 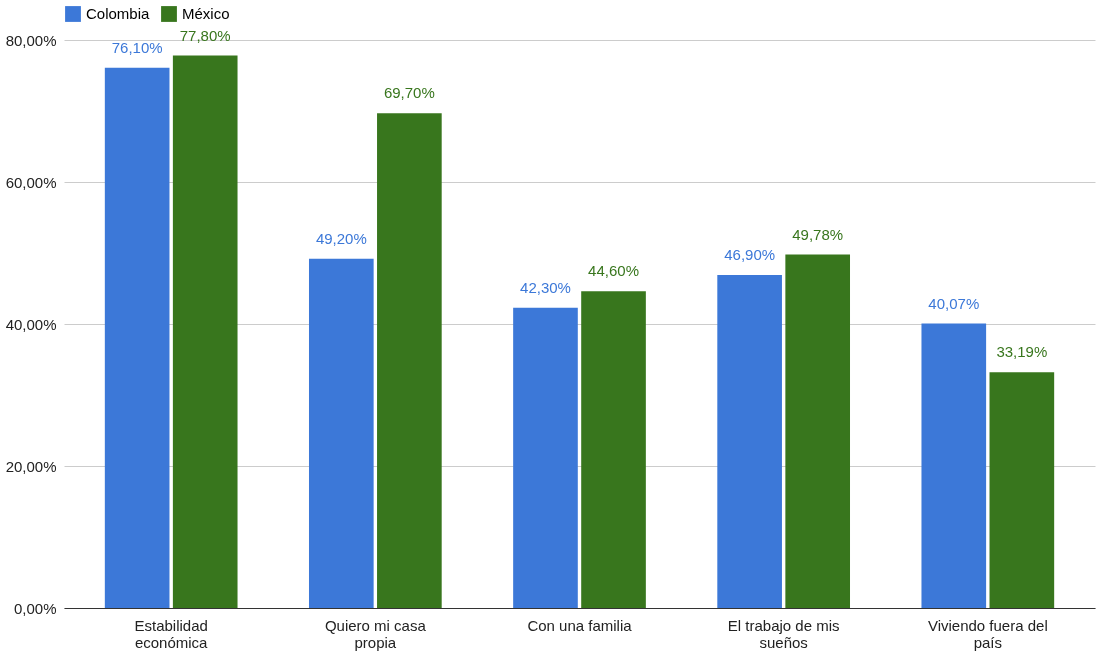 What do you see at coordinates (818, 234) in the screenshot?
I see `data-label: 49,78%` at bounding box center [818, 234].